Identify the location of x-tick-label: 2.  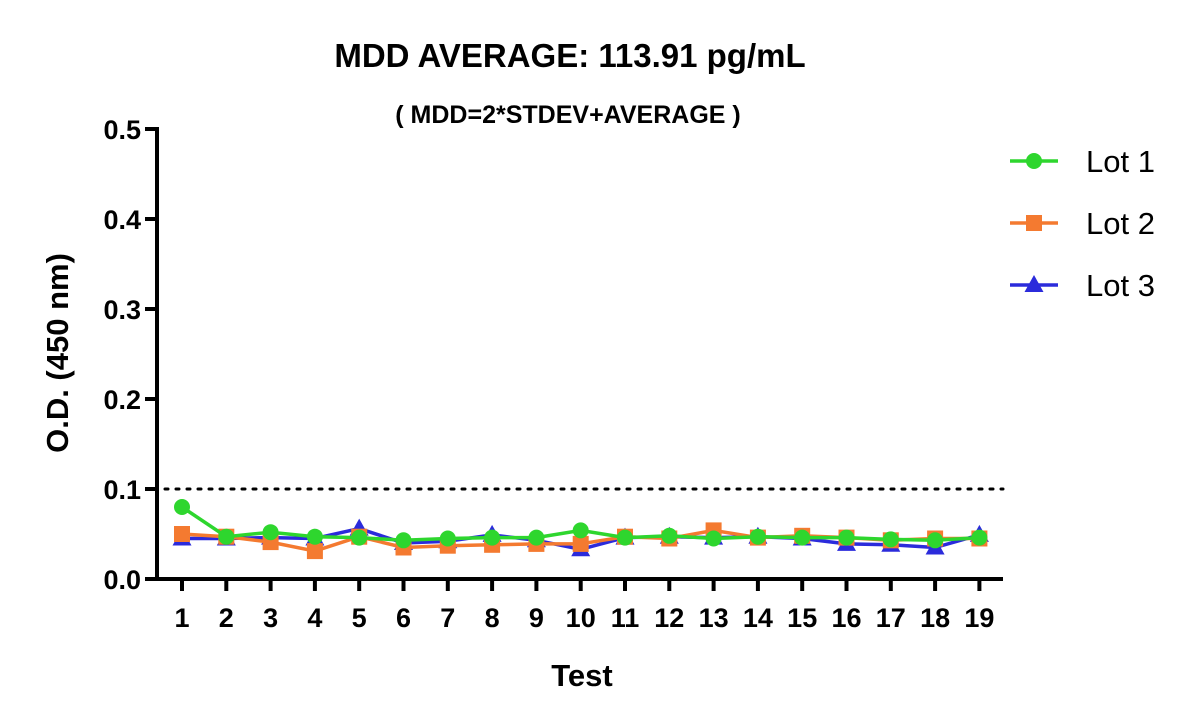
(226, 618).